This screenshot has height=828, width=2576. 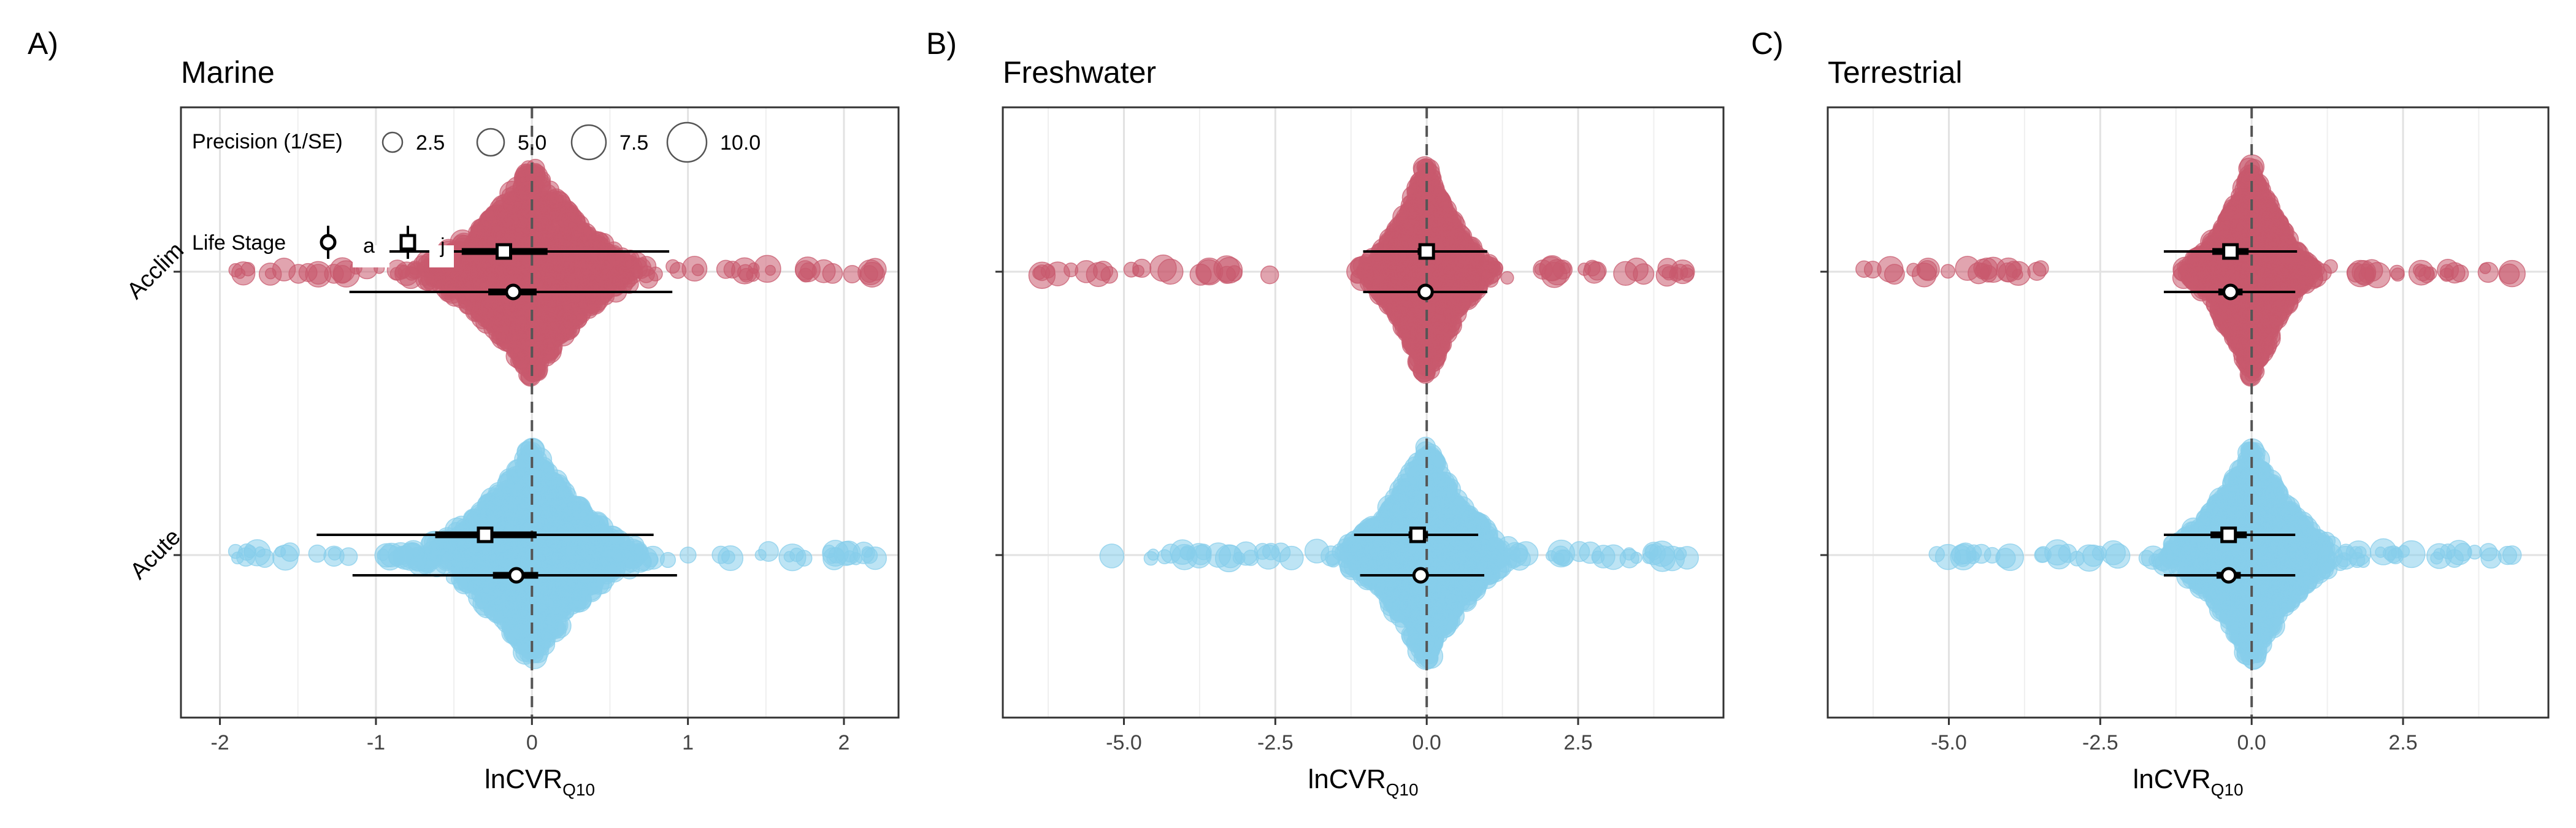 What do you see at coordinates (496, 413) in the screenshot?
I see `model-estimates` at bounding box center [496, 413].